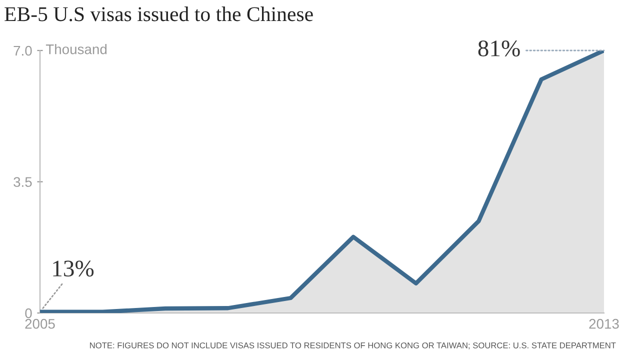 This screenshot has width=620, height=355. What do you see at coordinates (28, 313) in the screenshot?
I see `y-tick-label: 0` at bounding box center [28, 313].